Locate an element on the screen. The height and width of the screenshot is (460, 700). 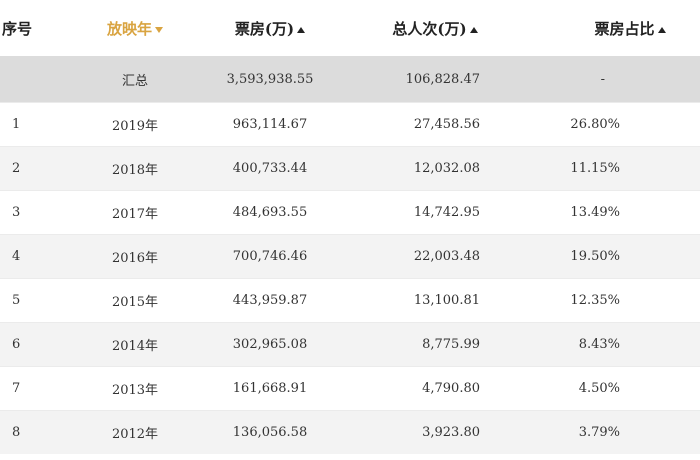
row-share: 19.50% is located at coordinates (595, 256).